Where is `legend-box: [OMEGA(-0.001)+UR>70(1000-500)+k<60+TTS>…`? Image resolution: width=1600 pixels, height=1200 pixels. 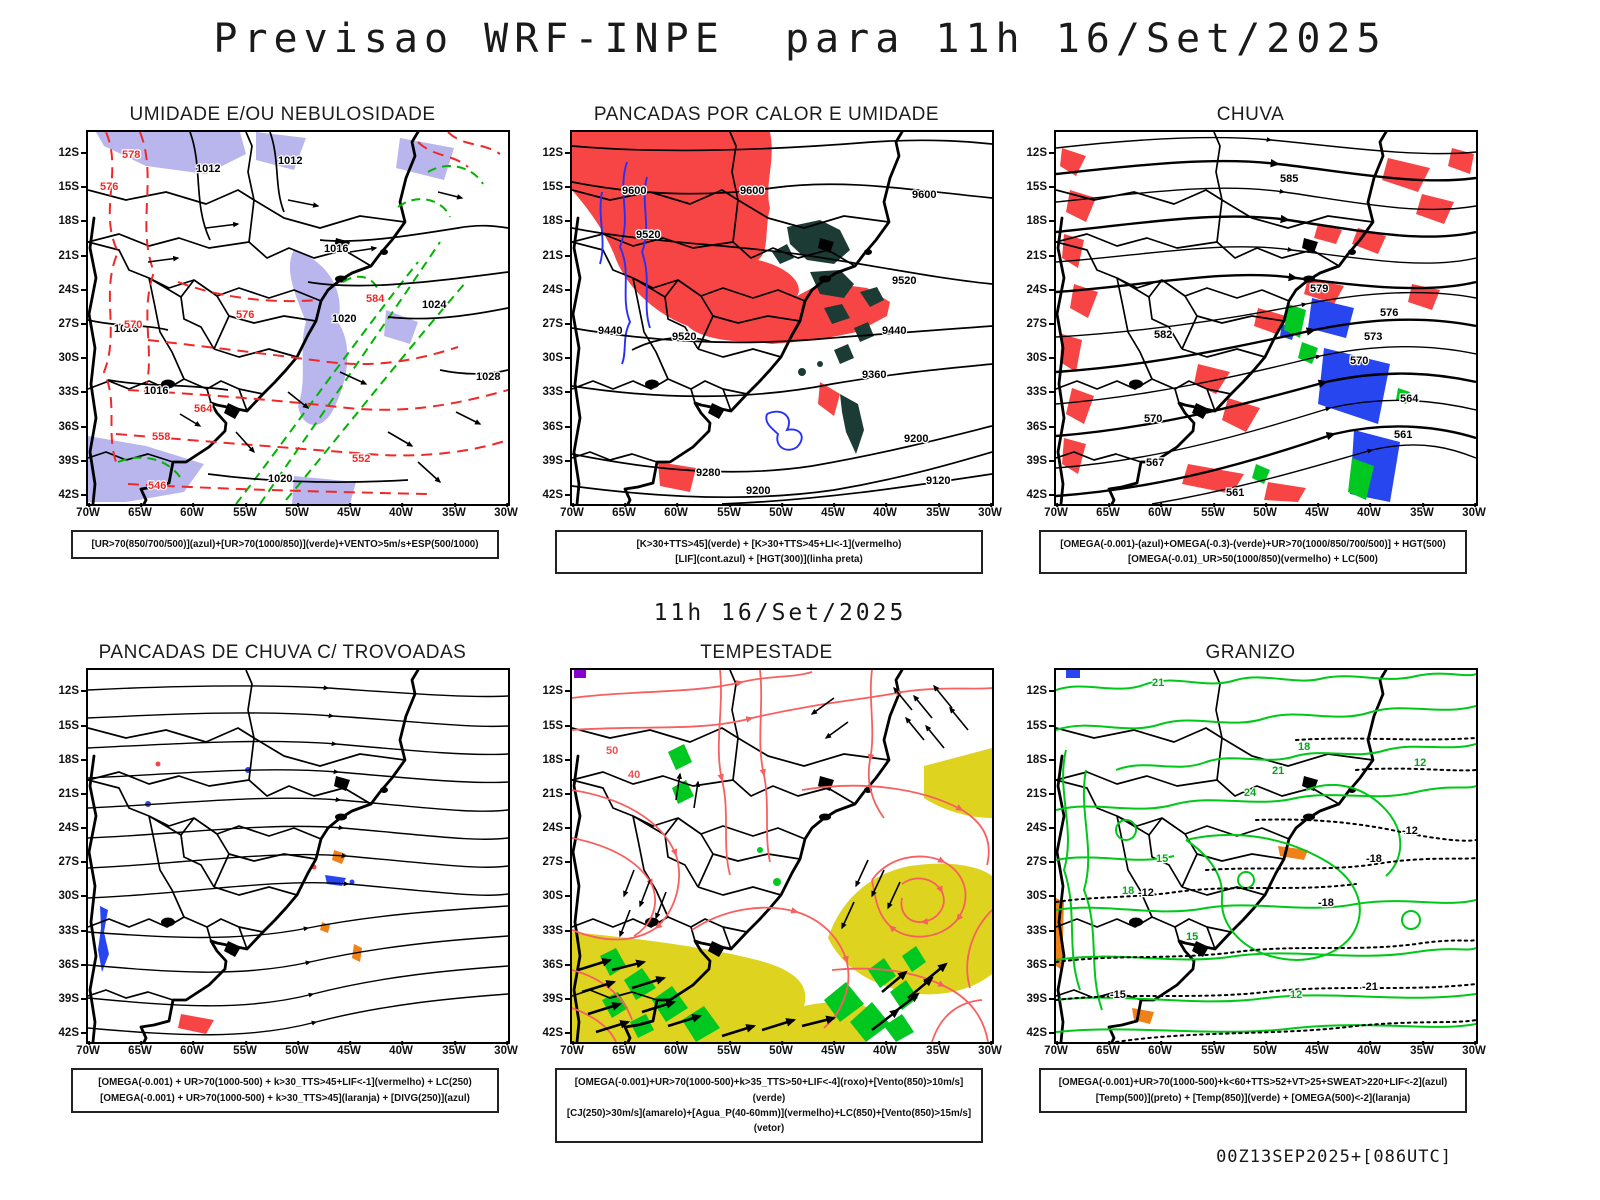
legend-box: [OMEGA(-0.001)+UR>70(1000-500)+k<60+TTS>… is located at coordinates (1253, 1090).